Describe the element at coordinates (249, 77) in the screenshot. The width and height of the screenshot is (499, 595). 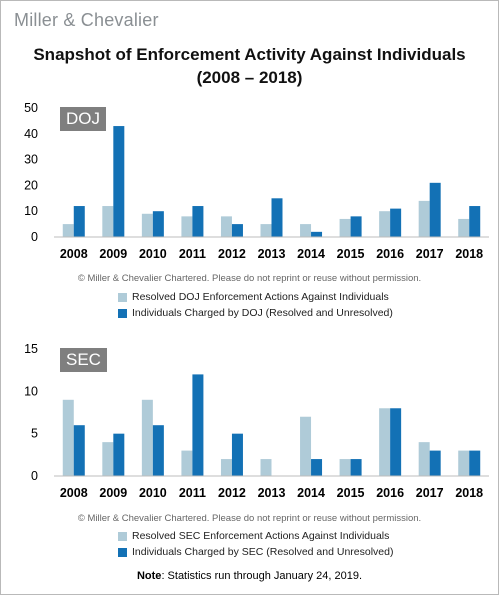
I see `chart-title-line2: (2008 – 2018)` at that location.